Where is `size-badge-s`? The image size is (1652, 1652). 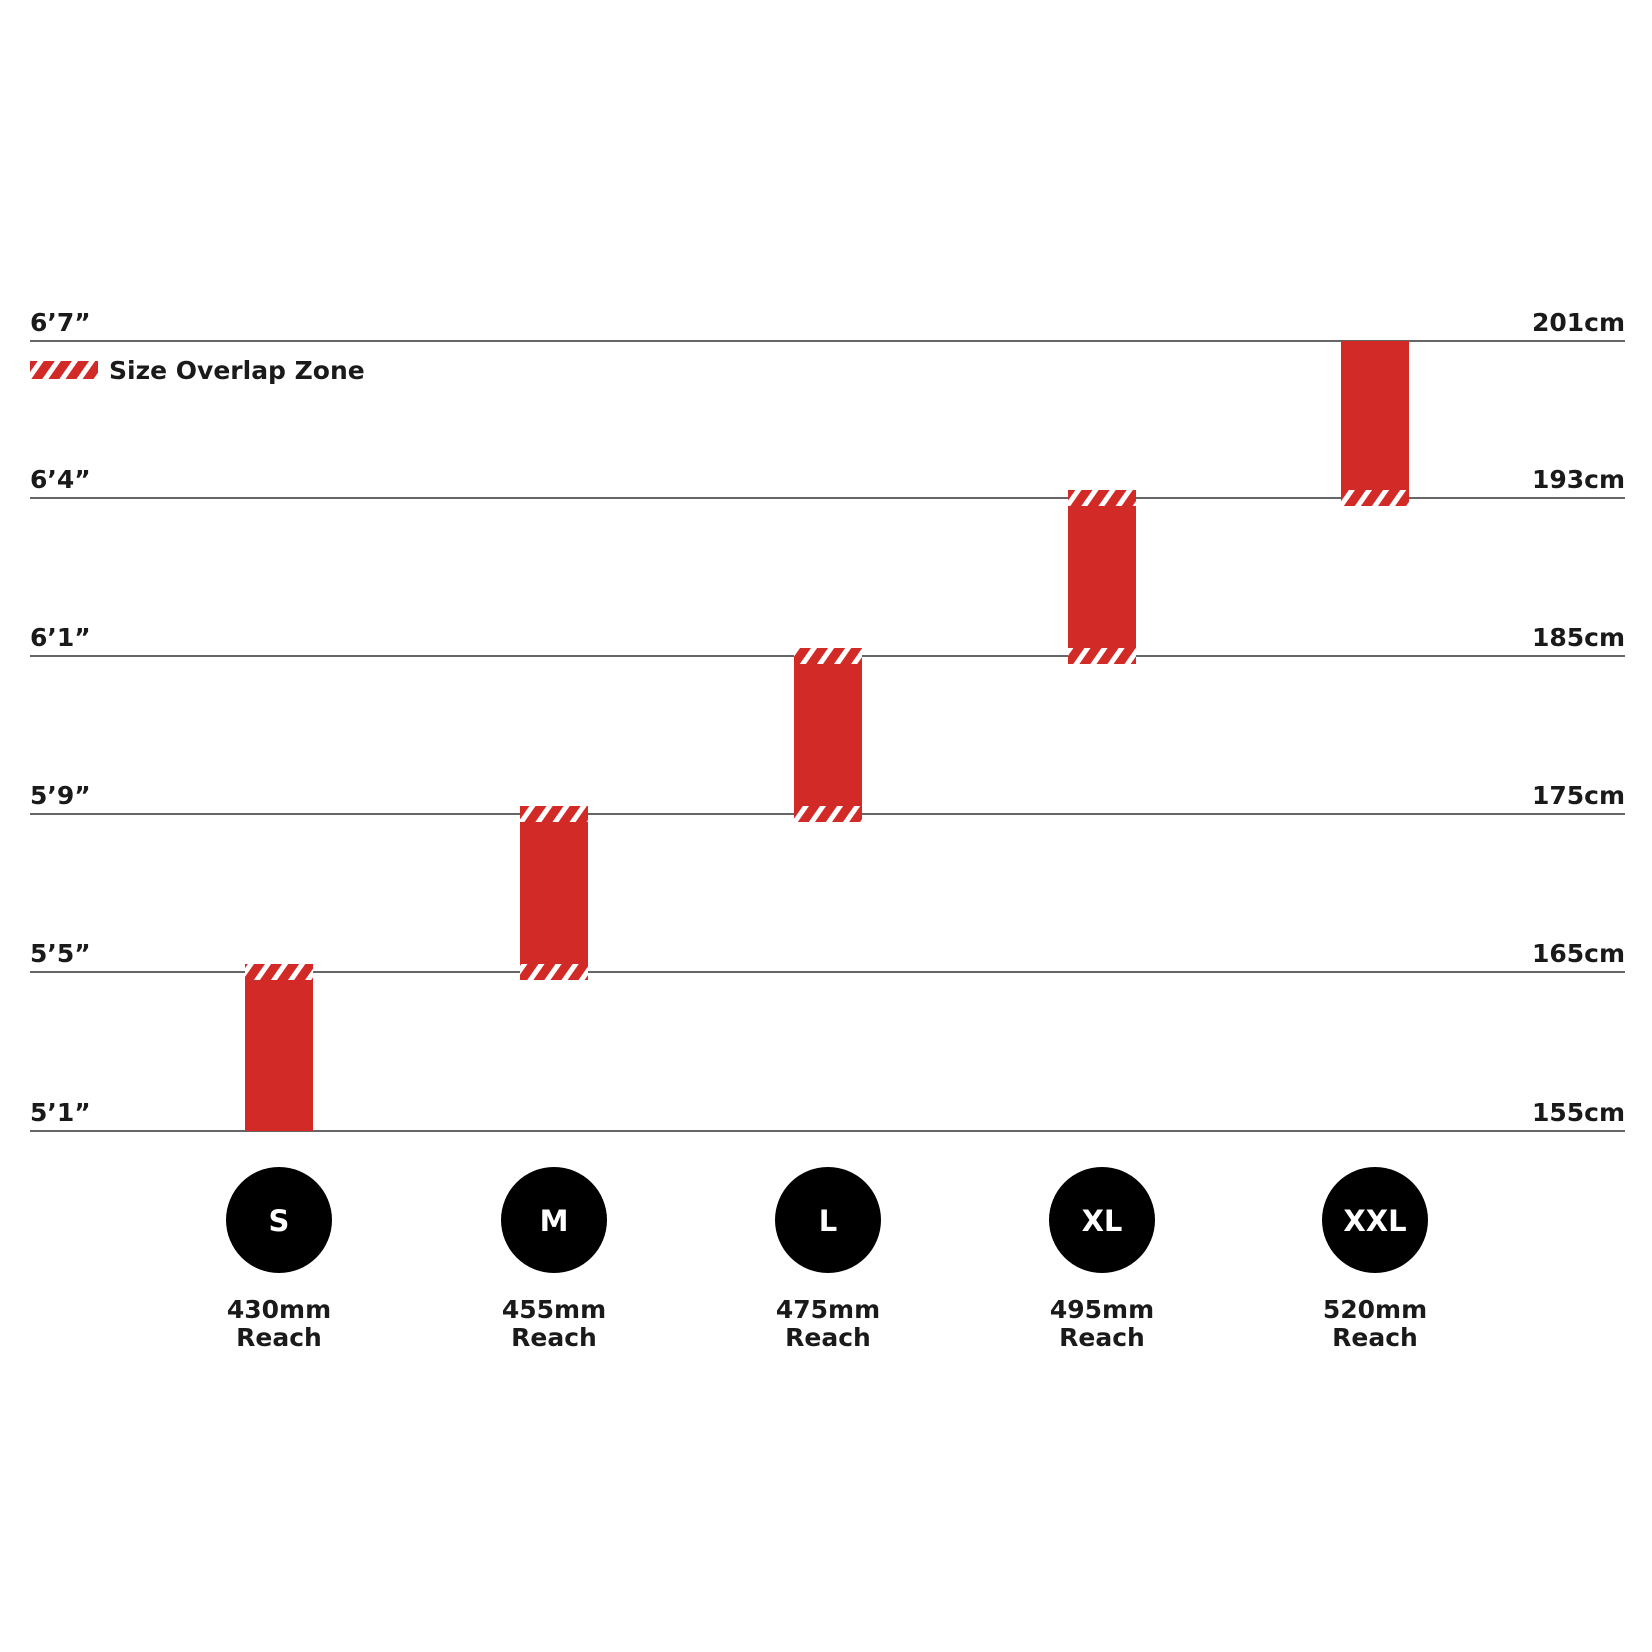
size-badge-s is located at coordinates (279, 1220).